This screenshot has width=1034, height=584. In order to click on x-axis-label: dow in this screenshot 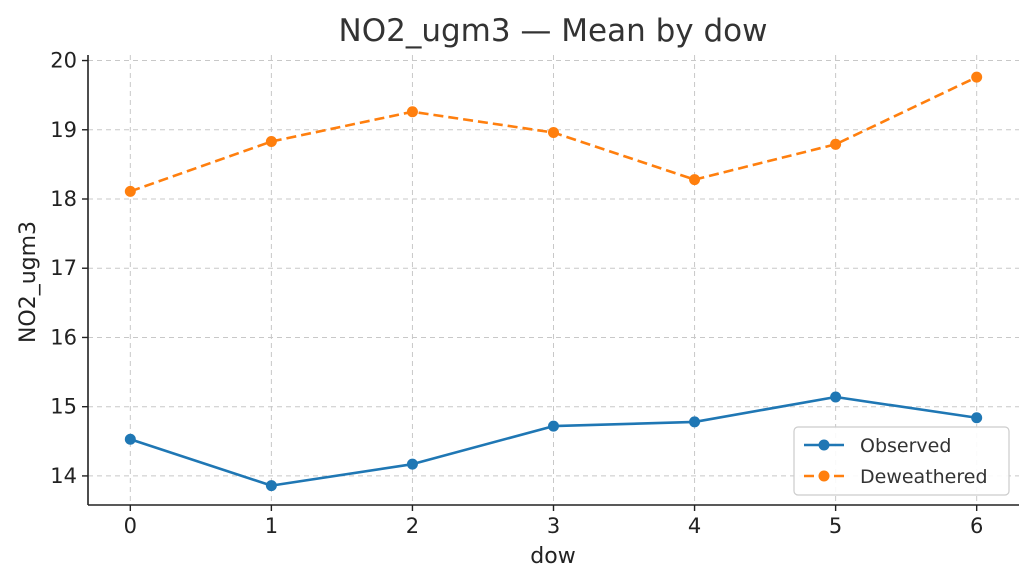, I will do `click(552, 556)`.